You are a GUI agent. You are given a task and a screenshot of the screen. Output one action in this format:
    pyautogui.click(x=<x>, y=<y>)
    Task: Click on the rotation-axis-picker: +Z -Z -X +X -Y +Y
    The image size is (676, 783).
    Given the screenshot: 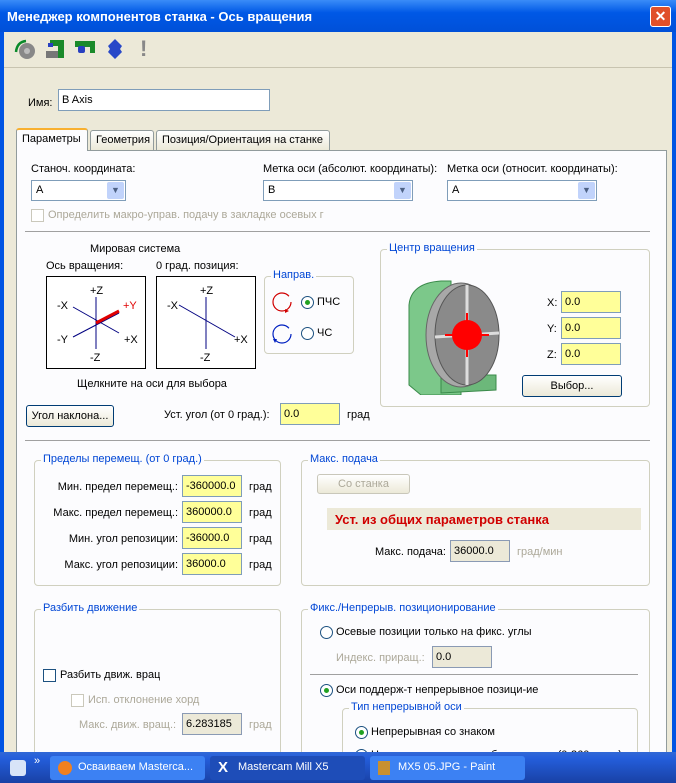 What is the action you would take?
    pyautogui.click(x=96, y=322)
    